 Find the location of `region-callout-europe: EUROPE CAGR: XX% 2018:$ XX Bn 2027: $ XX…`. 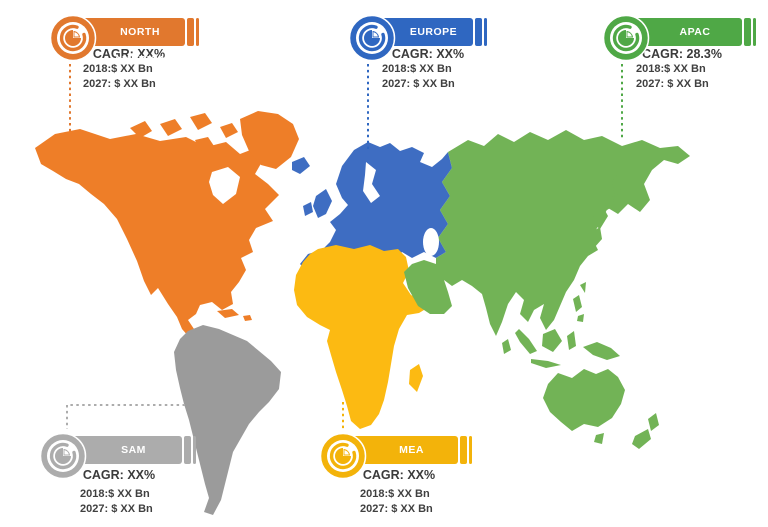

region-callout-europe: EUROPE CAGR: XX% 2018:$ XX Bn 2027: $ XX… is located at coordinates (453, 61).